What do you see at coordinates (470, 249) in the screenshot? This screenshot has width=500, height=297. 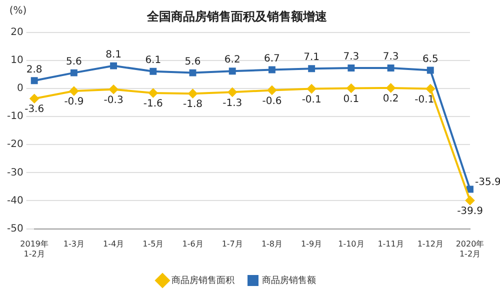 I see `x-tick-label: 2020年 1-2月` at bounding box center [470, 249].